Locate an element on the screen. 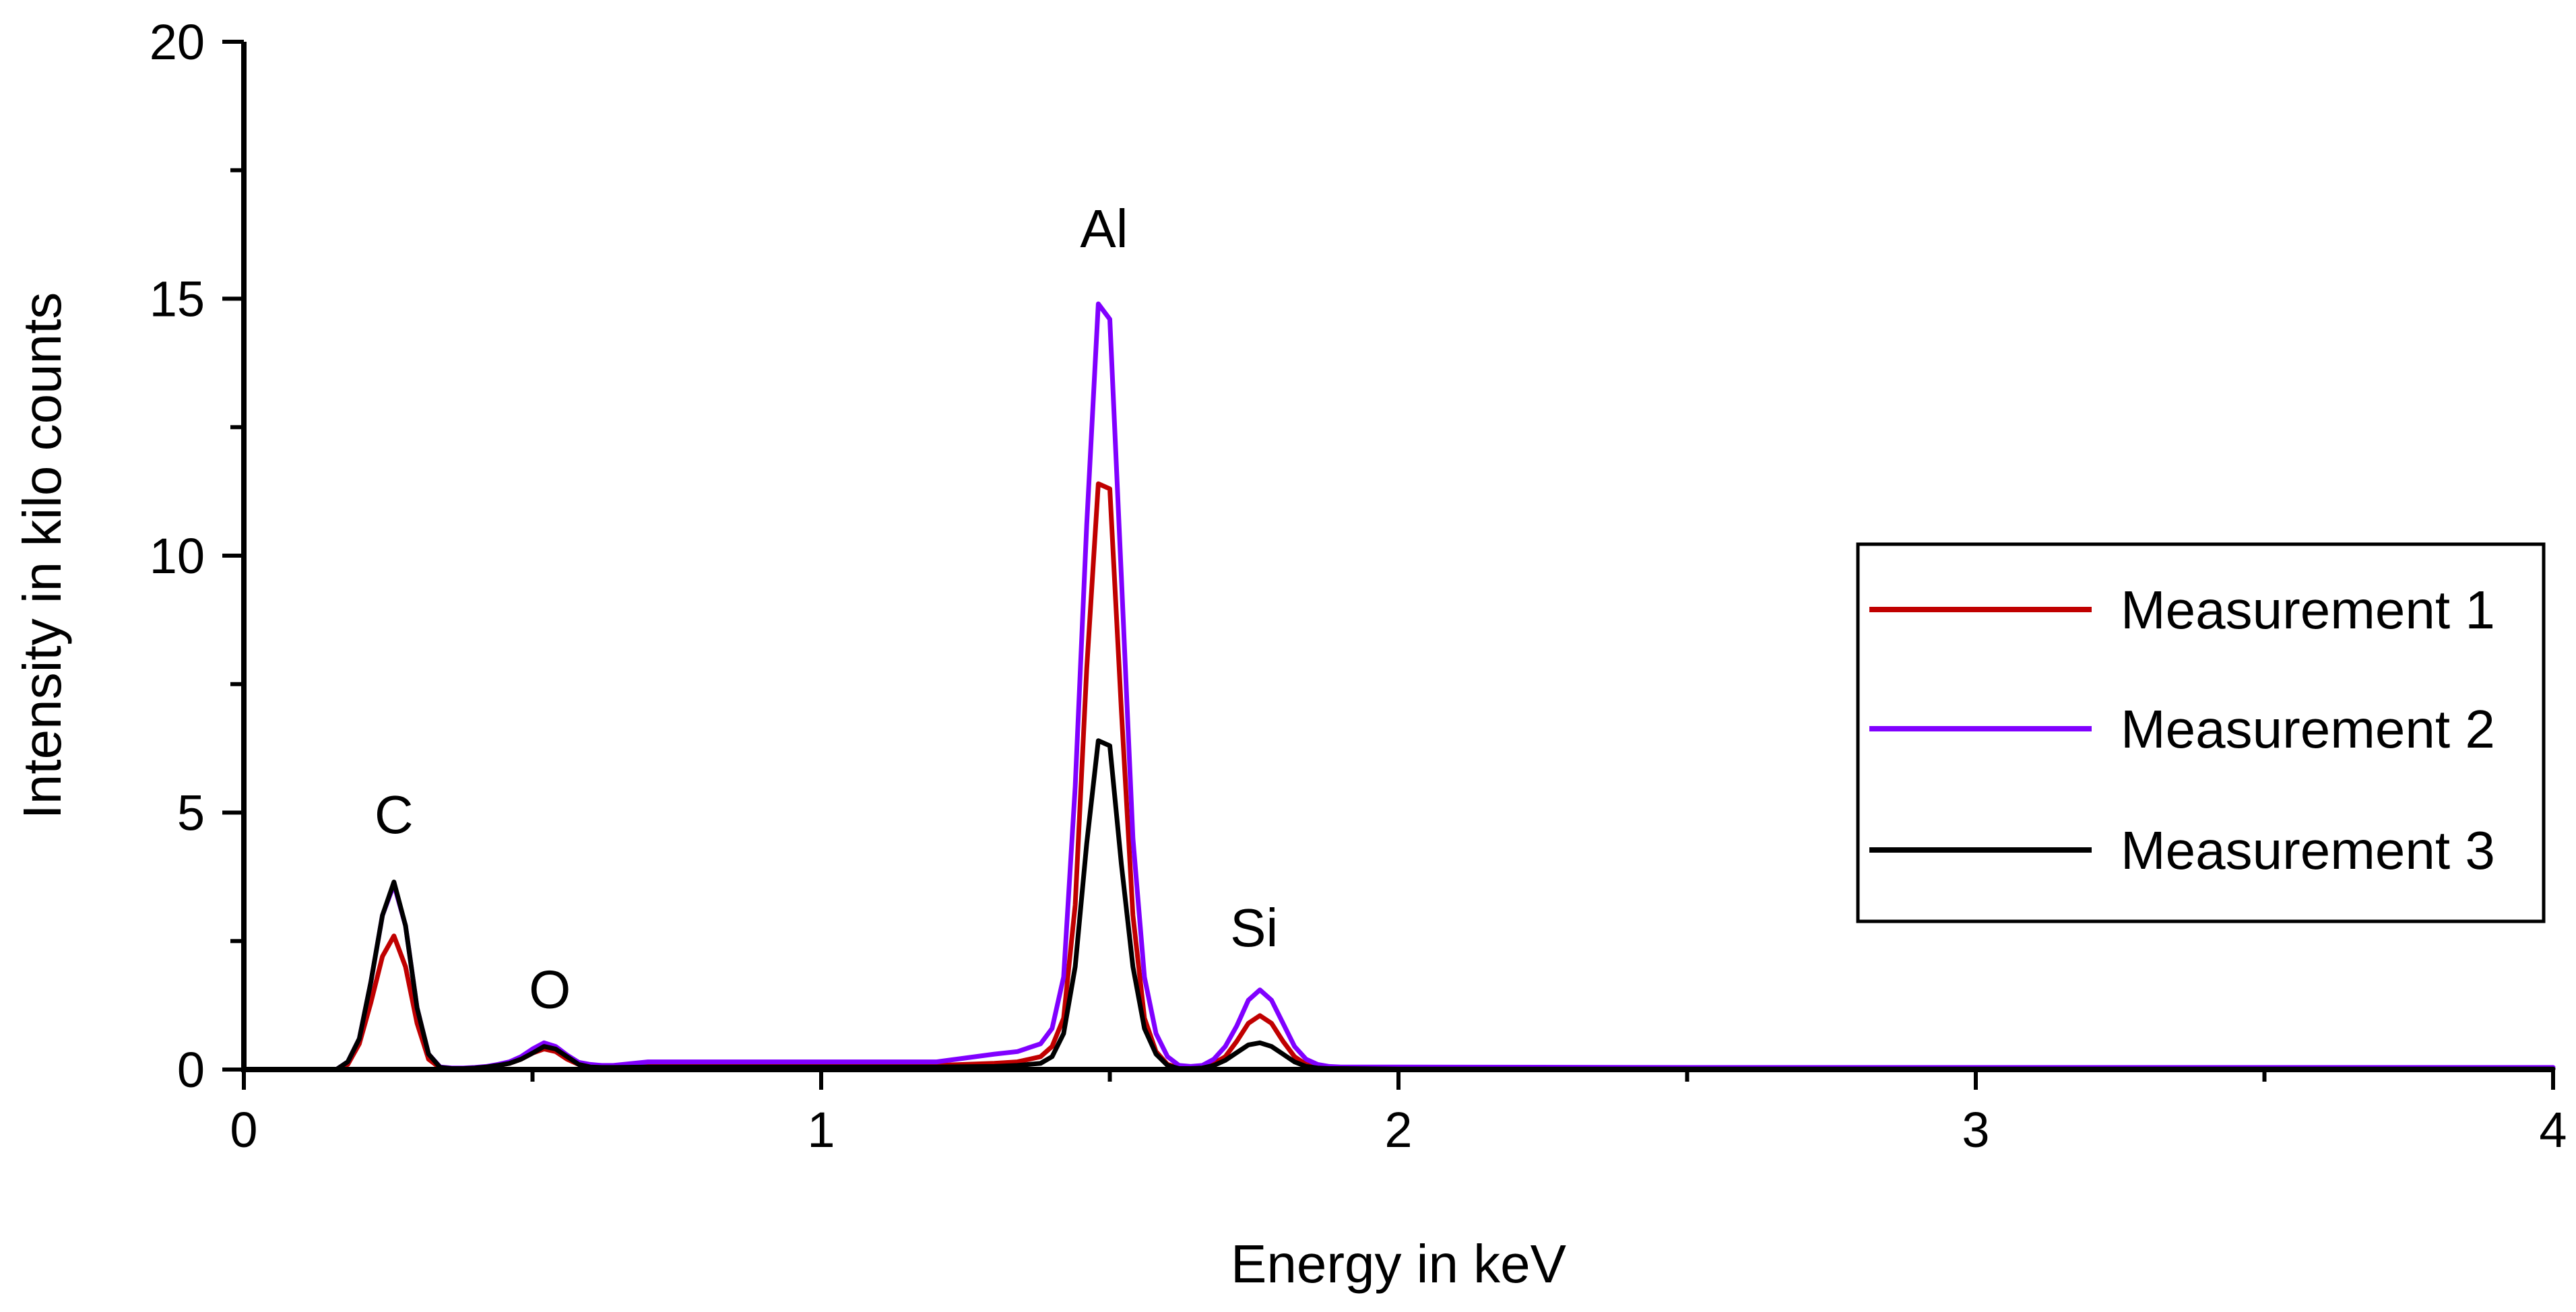  x-tick-label: 2 is located at coordinates (1398, 1130).